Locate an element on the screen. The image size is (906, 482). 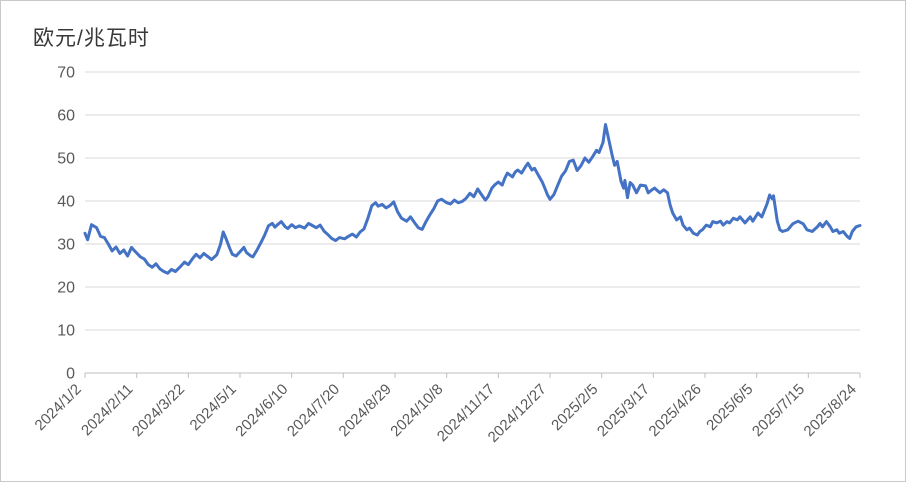
x-axis-tick-label: 2024/2/11 is located at coordinates (107, 410).